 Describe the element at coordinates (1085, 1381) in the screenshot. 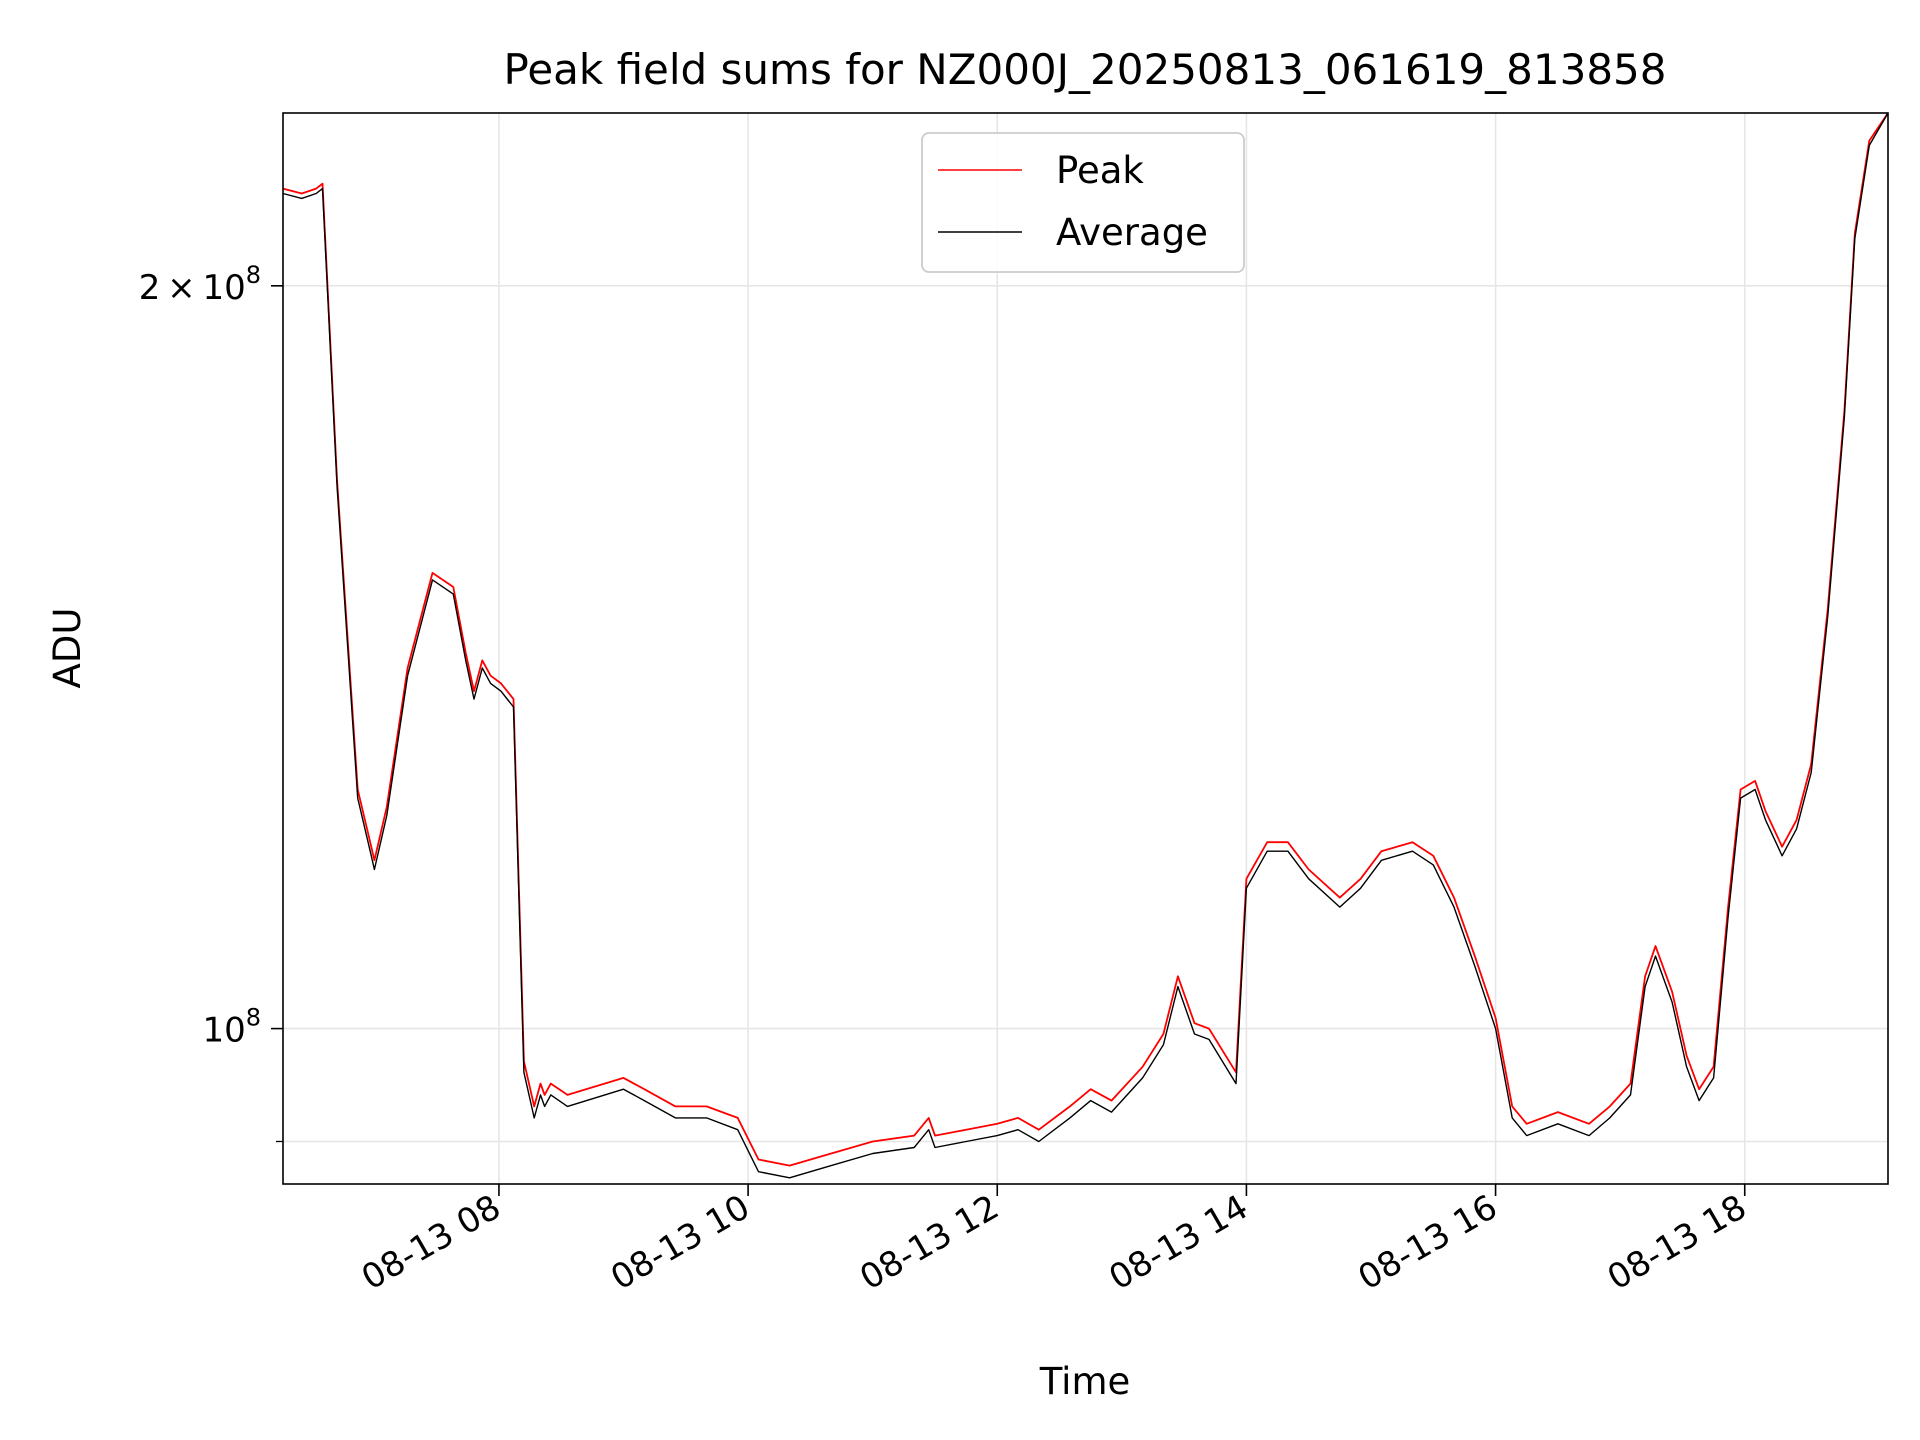

I see `x-axis-label: Time` at that location.